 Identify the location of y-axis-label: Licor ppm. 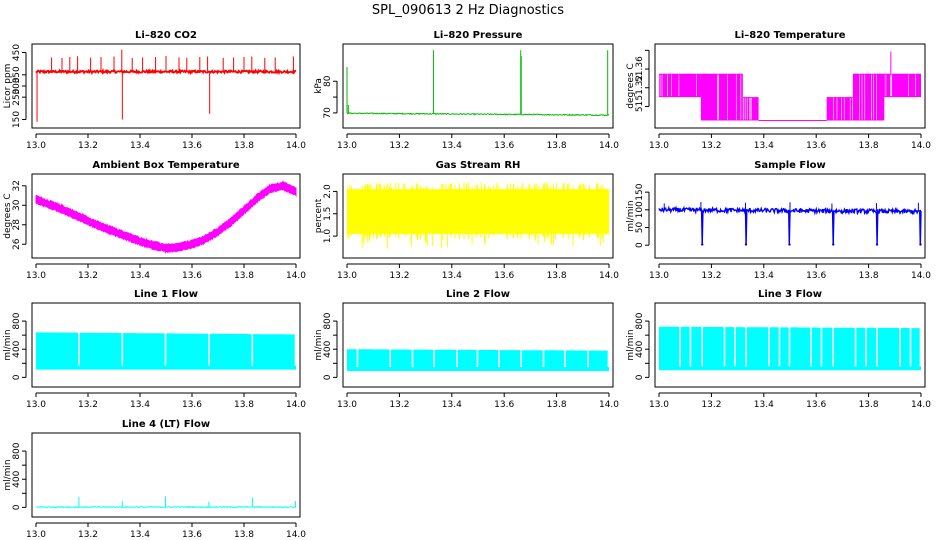
(8, 86).